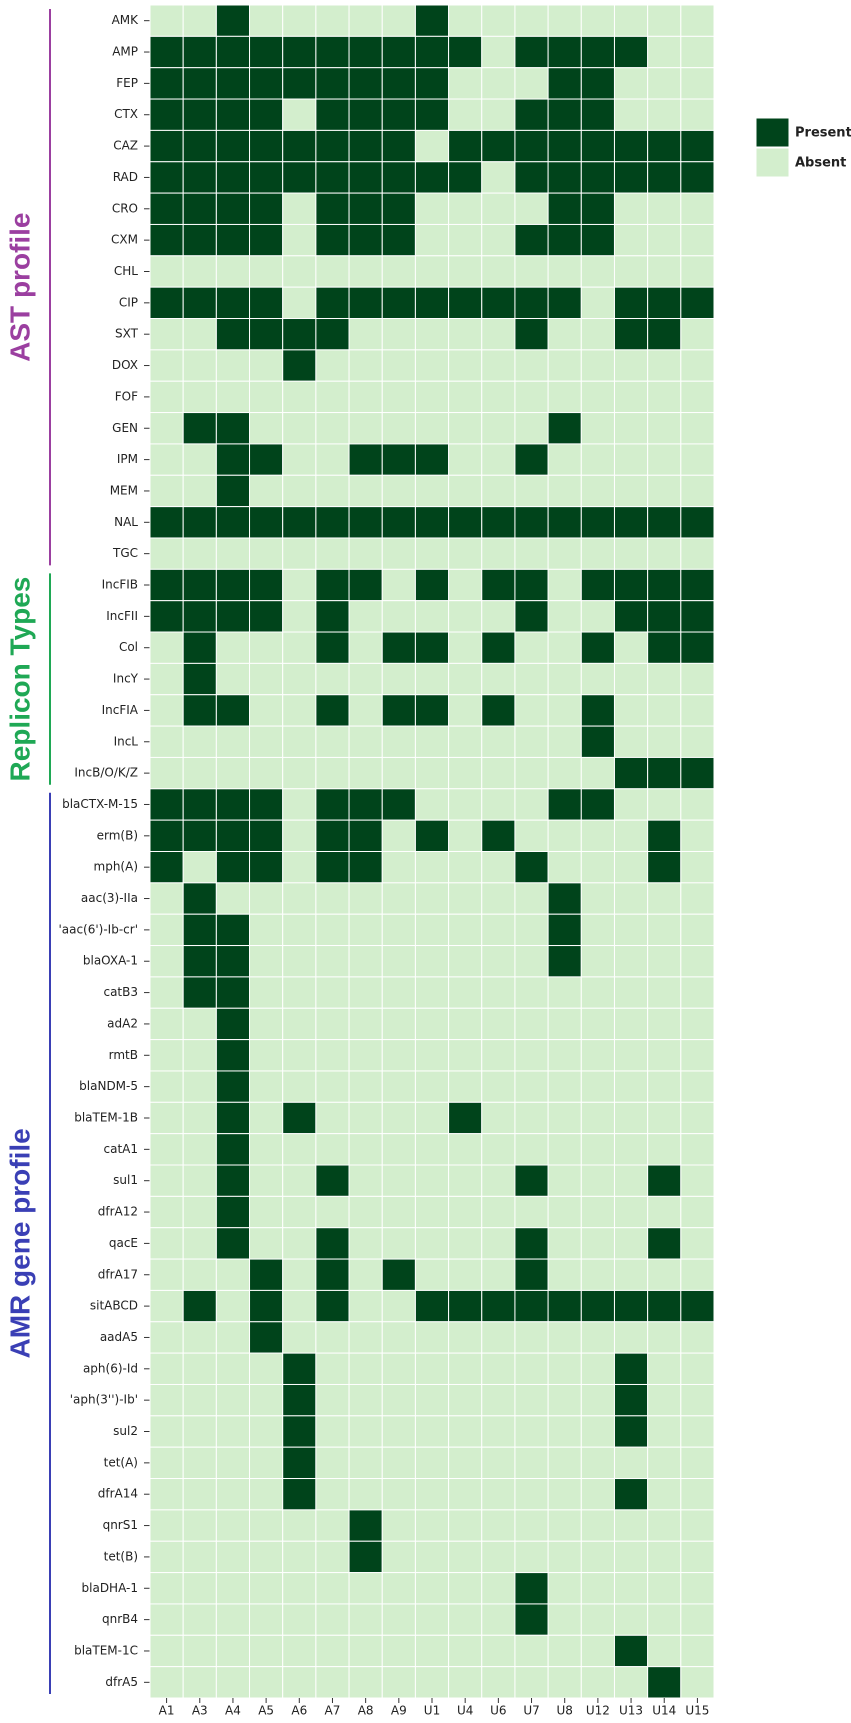 The height and width of the screenshot is (1723, 851). Describe the element at coordinates (127, 83) in the screenshot. I see `row-label: FEP` at that location.